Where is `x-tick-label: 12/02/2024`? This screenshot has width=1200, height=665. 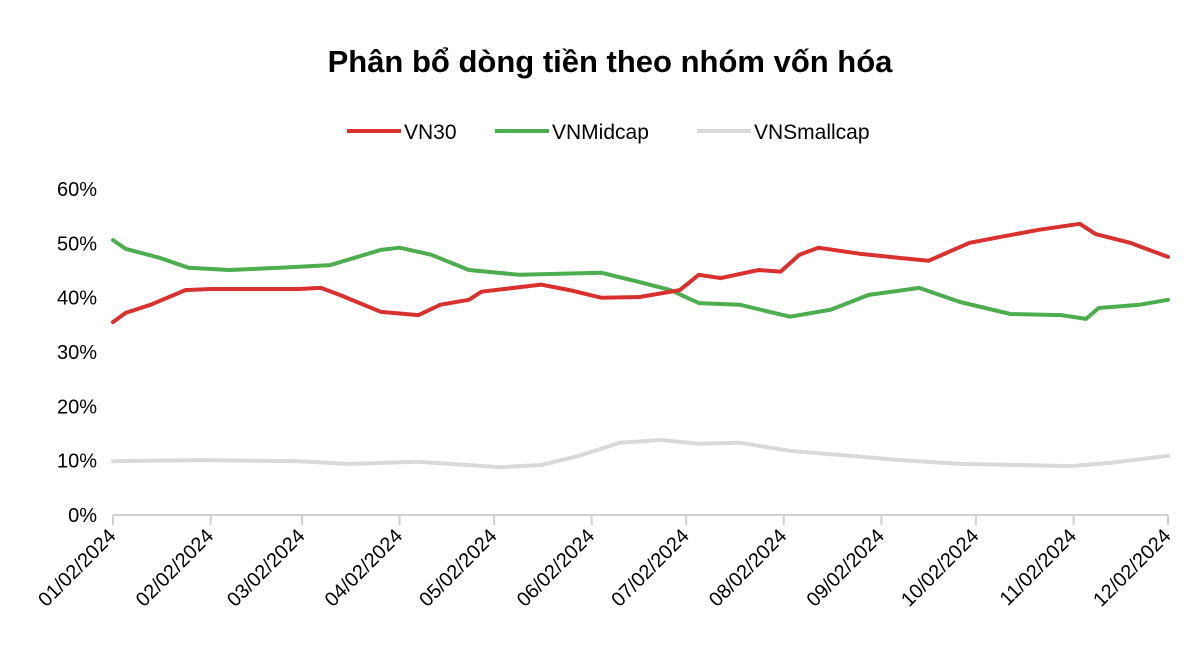
x-tick-label: 12/02/2024 is located at coordinates (1132, 568).